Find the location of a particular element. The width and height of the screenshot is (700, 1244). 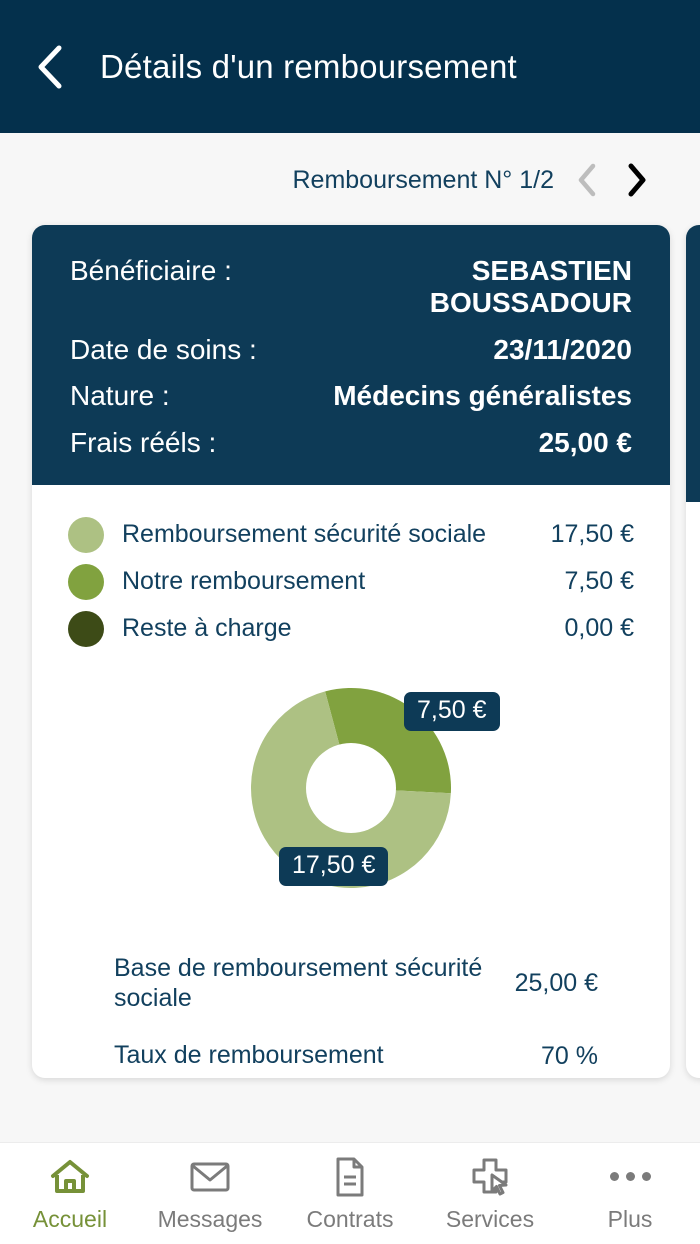

info-value: 25,00 € is located at coordinates (556, 983).